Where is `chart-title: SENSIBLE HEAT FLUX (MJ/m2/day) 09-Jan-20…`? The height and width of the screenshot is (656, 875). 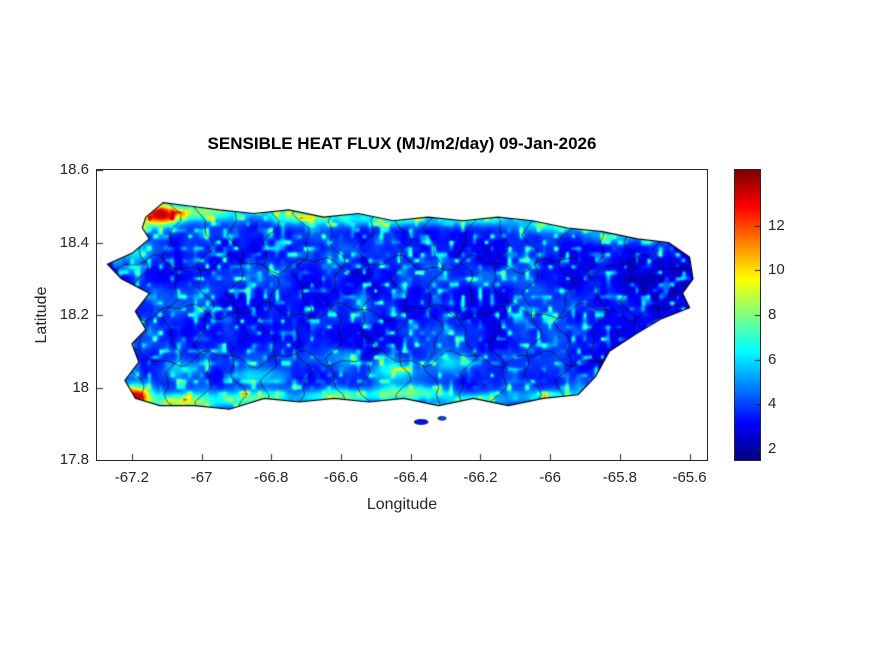 chart-title: SENSIBLE HEAT FLUX (MJ/m2/day) 09-Jan-20… is located at coordinates (402, 143).